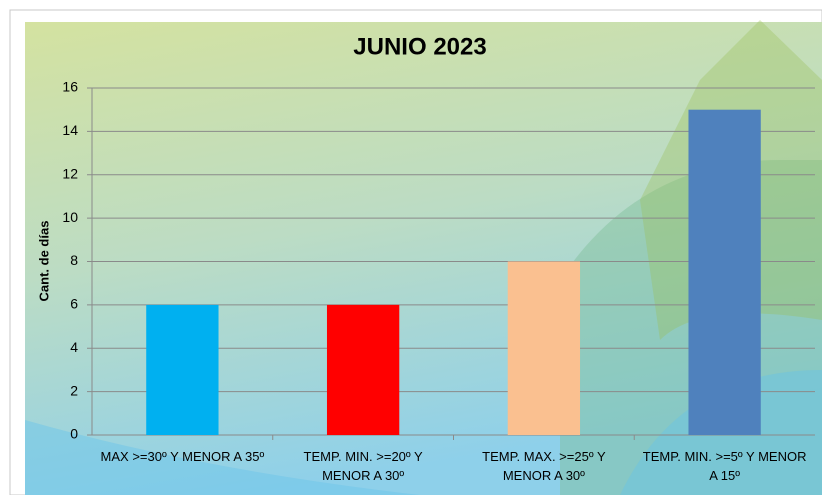 This screenshot has width=822, height=495. What do you see at coordinates (419, 46) in the screenshot?
I see `chart-title: JUNIO 2023` at bounding box center [419, 46].